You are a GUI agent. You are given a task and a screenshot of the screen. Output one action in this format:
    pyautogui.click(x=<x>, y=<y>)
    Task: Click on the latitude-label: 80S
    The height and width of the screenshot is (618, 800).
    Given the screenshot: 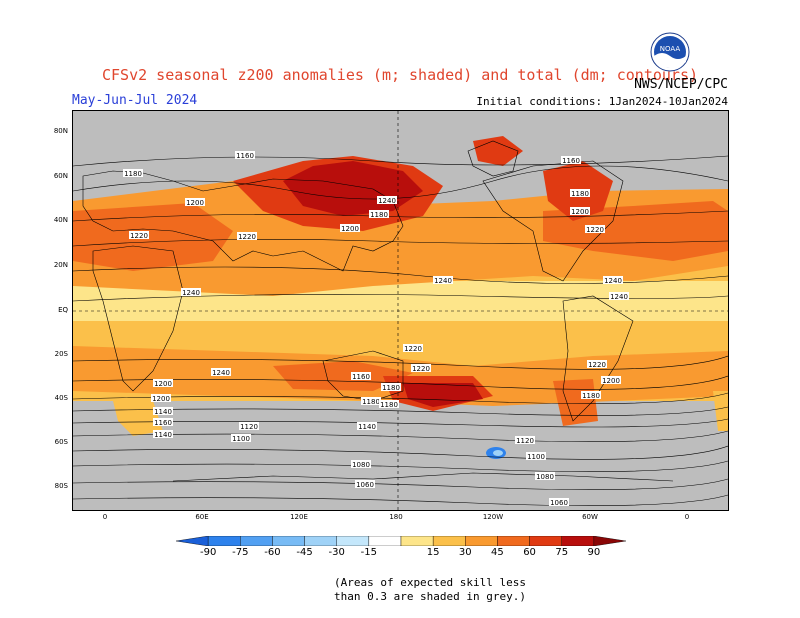 What is the action you would take?
    pyautogui.click(x=61, y=486)
    